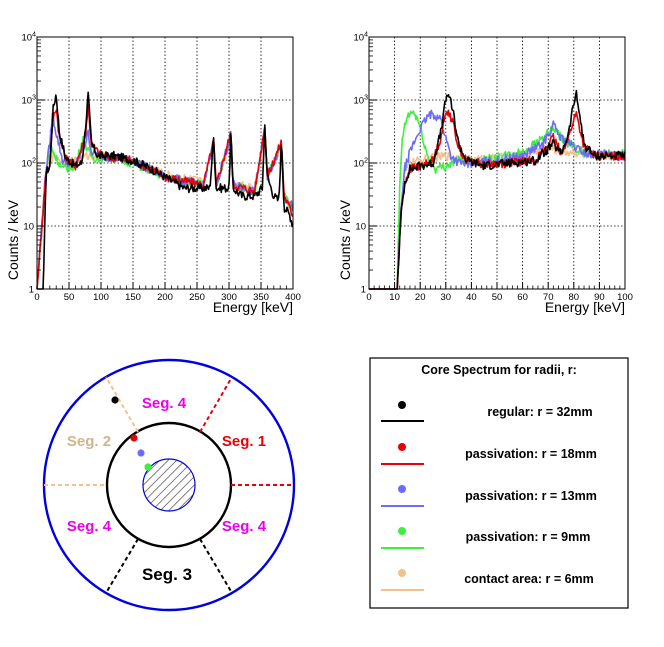 The height and width of the screenshot is (647, 664). I want to click on seg-label-2: Seg. 2, so click(89, 441).